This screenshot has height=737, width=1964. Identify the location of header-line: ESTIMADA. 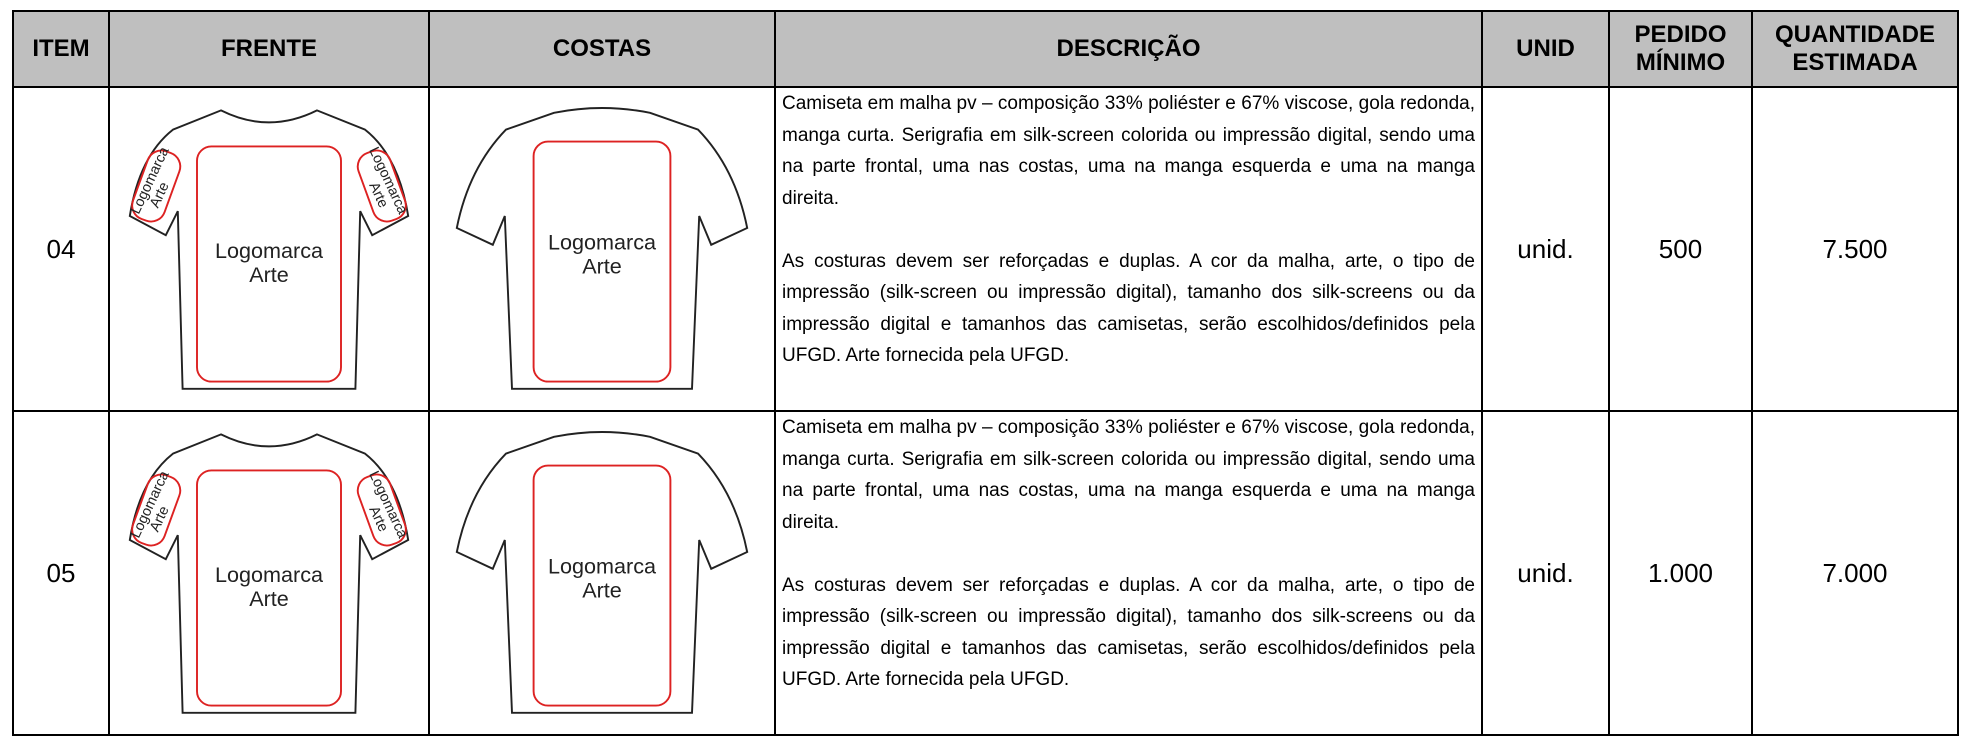
(1855, 62).